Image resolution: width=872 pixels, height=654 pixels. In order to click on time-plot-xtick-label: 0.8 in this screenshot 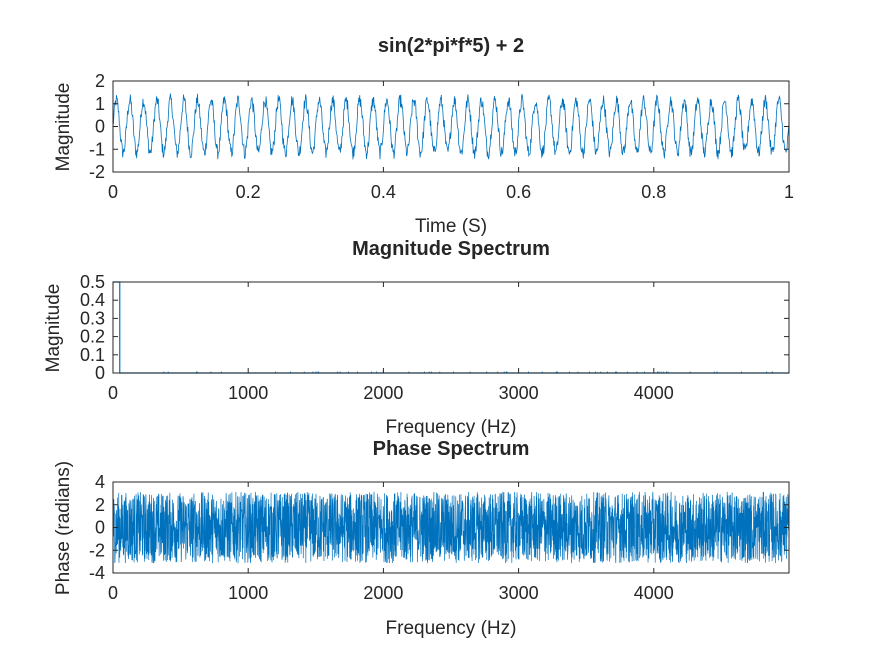, I will do `click(653, 192)`.